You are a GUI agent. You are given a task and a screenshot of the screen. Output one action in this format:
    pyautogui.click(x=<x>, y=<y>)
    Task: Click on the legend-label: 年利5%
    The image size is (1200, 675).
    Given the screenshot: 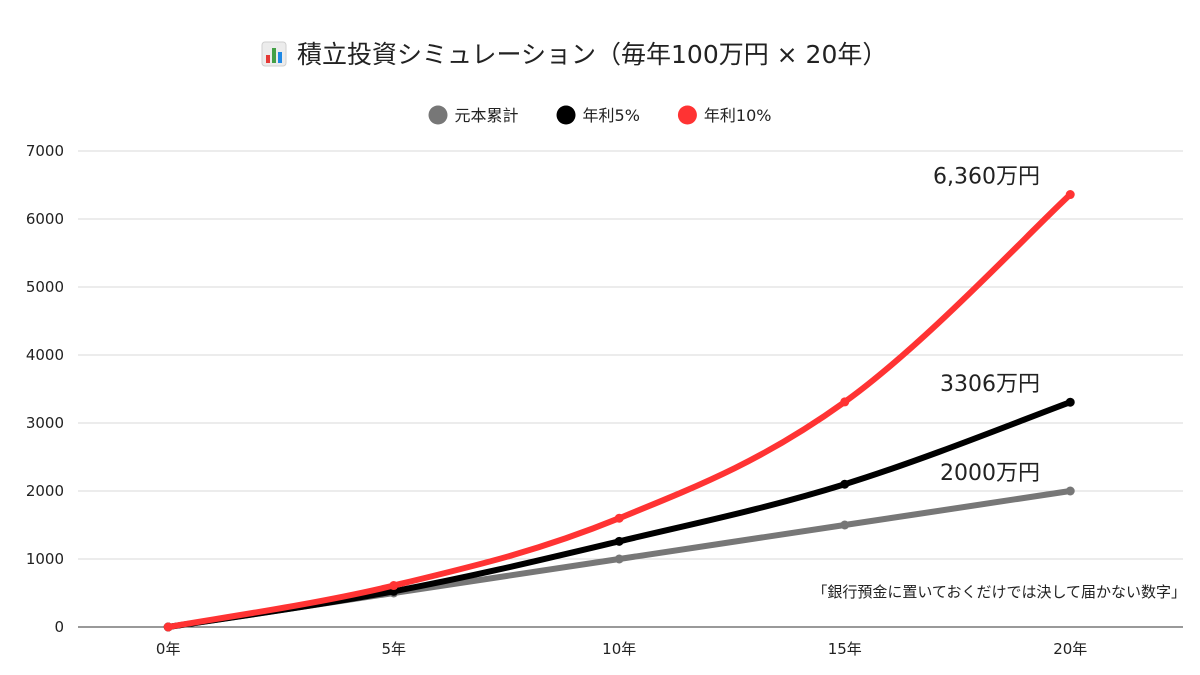 What is the action you would take?
    pyautogui.click(x=611, y=115)
    